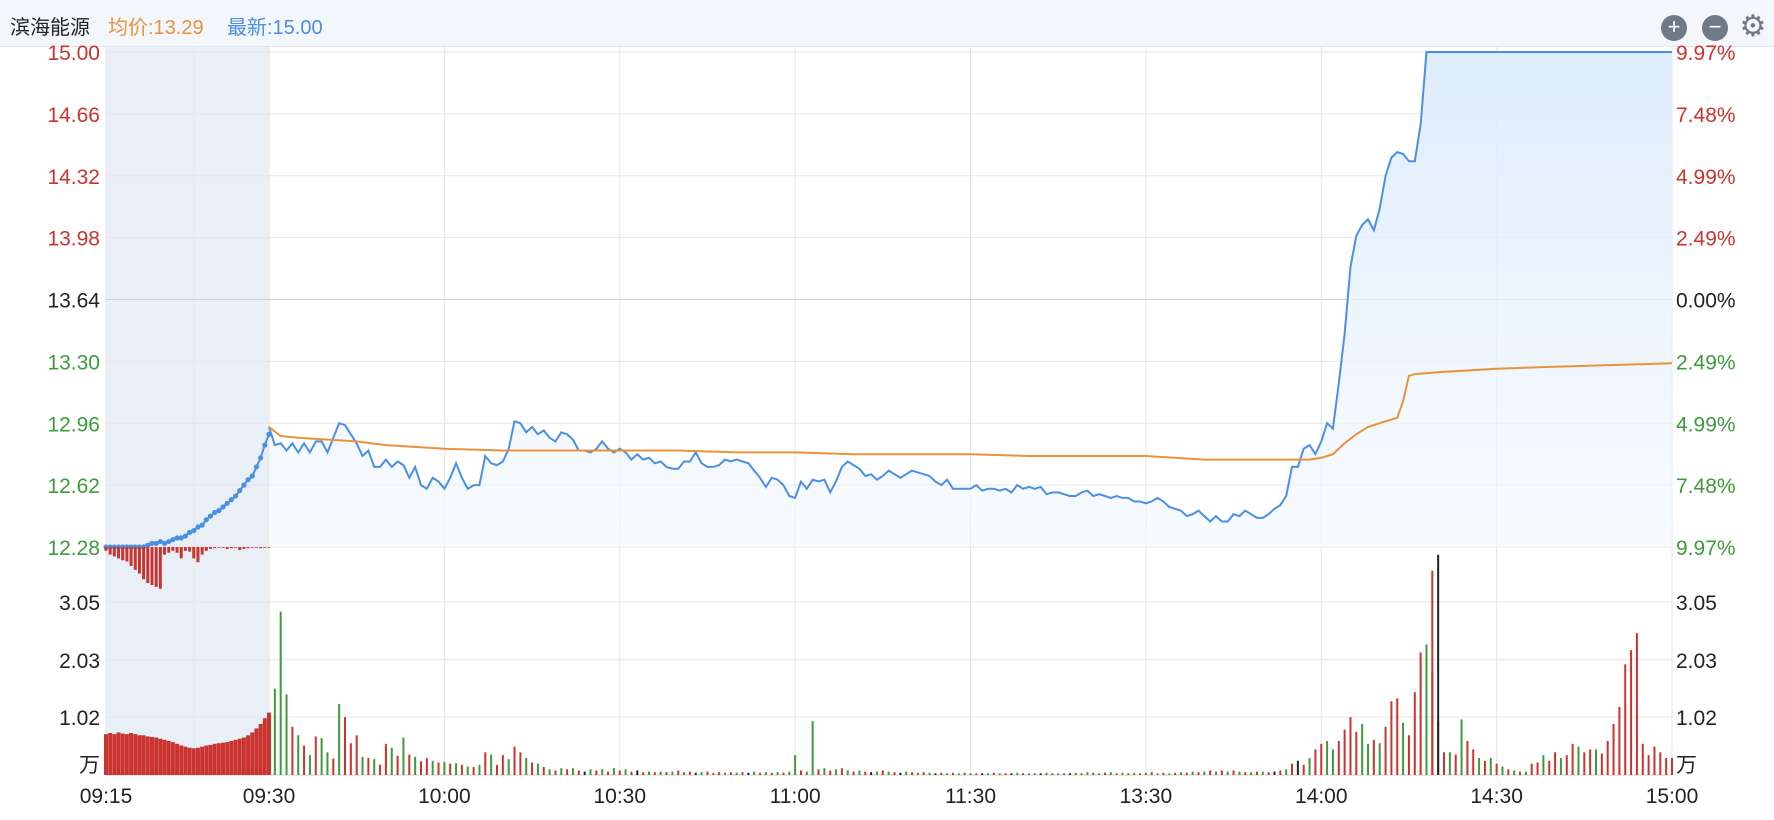 The height and width of the screenshot is (820, 1774). What do you see at coordinates (1696, 603) in the screenshot?
I see `volume-tick-label: 3.05` at bounding box center [1696, 603].